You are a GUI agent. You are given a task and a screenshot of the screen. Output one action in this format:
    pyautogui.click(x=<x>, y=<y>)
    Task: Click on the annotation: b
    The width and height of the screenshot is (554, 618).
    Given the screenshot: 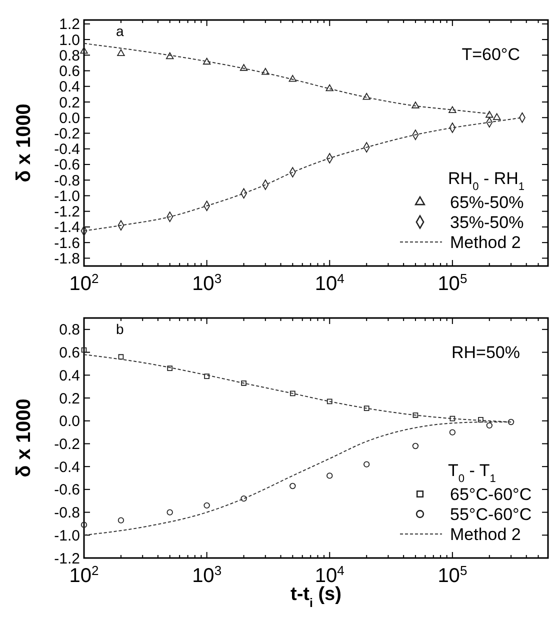 What is the action you would take?
    pyautogui.click(x=120, y=329)
    